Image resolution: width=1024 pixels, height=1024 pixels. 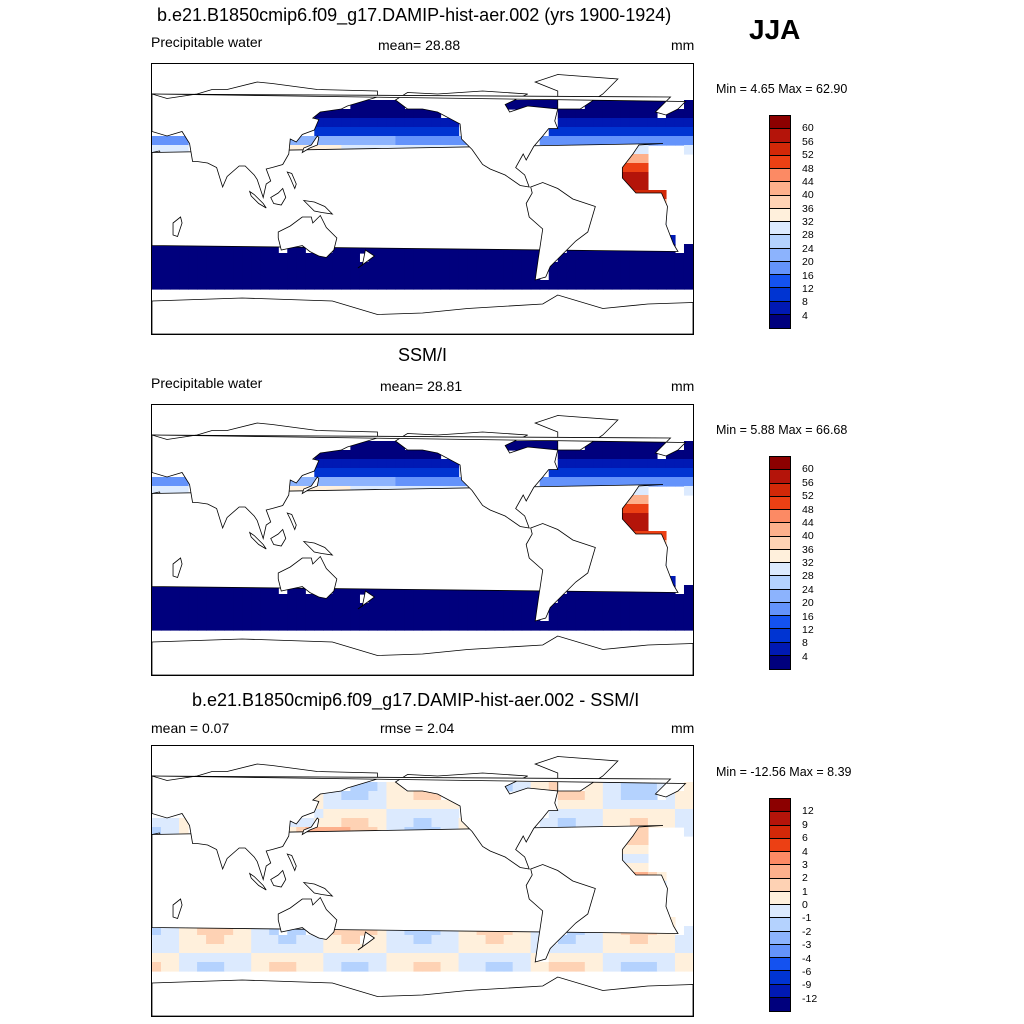 What do you see at coordinates (822, 222) in the screenshot?
I see `panel-1-colorbar-labels: 60 56 52 48 44 40 36 32 28 24 20 16 12 8 4` at bounding box center [822, 222].